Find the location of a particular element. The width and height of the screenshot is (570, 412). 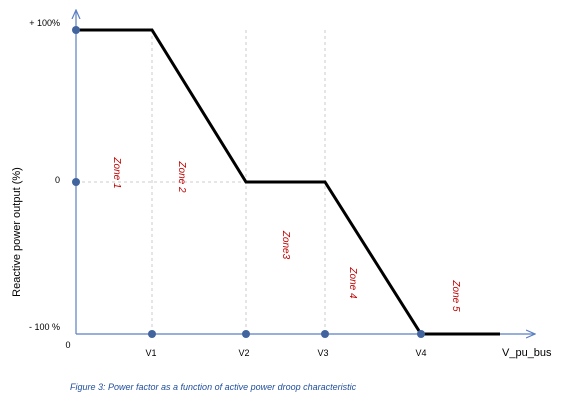

y-axis-label: Reactive power output (%) is located at coordinates (17, 232).